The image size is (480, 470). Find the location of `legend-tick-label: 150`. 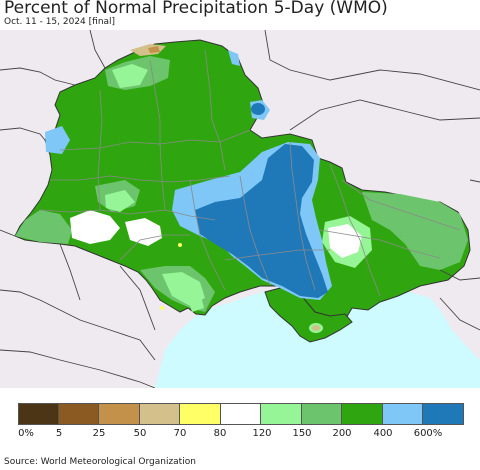

legend-tick-label: 150 is located at coordinates (302, 433).